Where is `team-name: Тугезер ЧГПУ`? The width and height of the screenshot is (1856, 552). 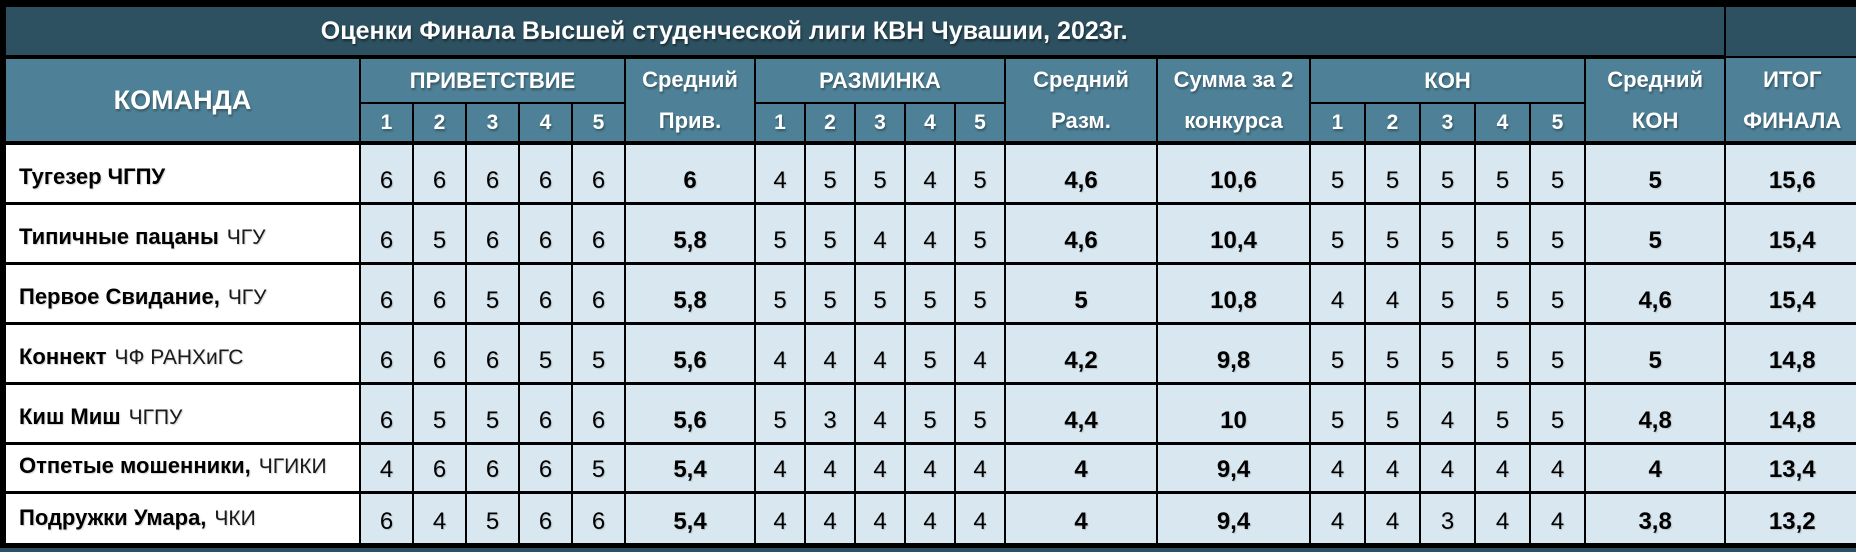
team-name: Тугезер ЧГПУ is located at coordinates (92, 176).